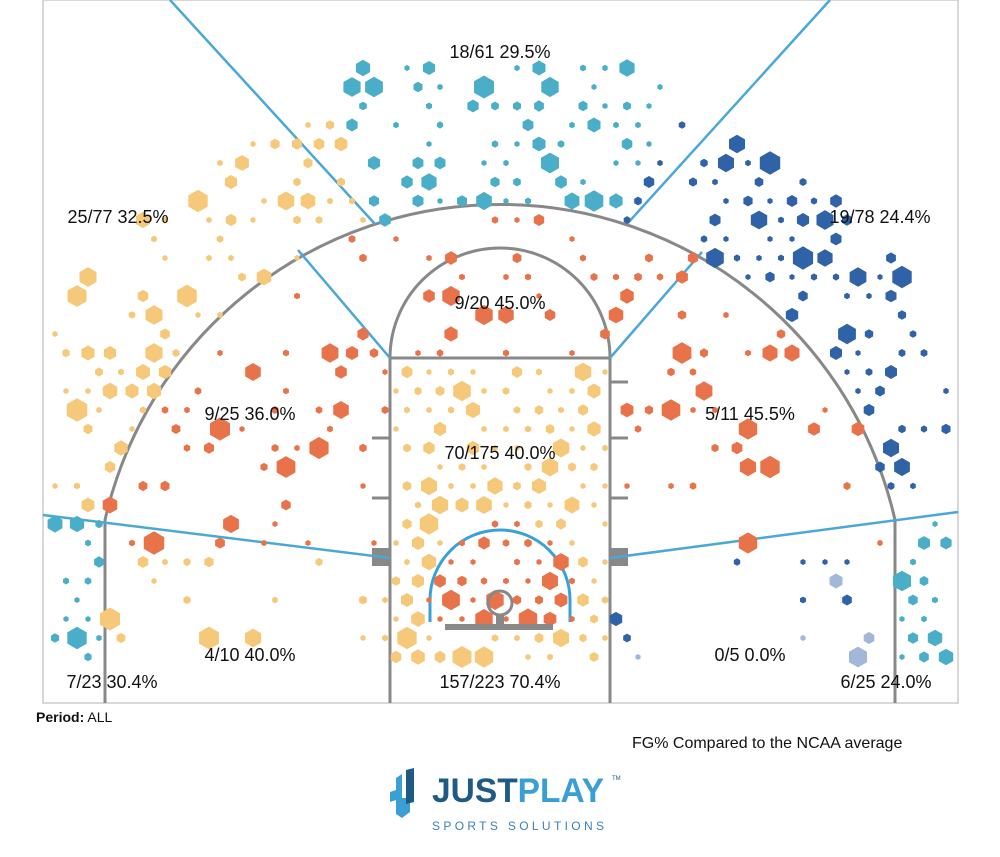 This screenshot has width=1000, height=857. Describe the element at coordinates (879, 217) in the screenshot. I see `zone-label-three-right-wing: 19/78 24.4%` at that location.